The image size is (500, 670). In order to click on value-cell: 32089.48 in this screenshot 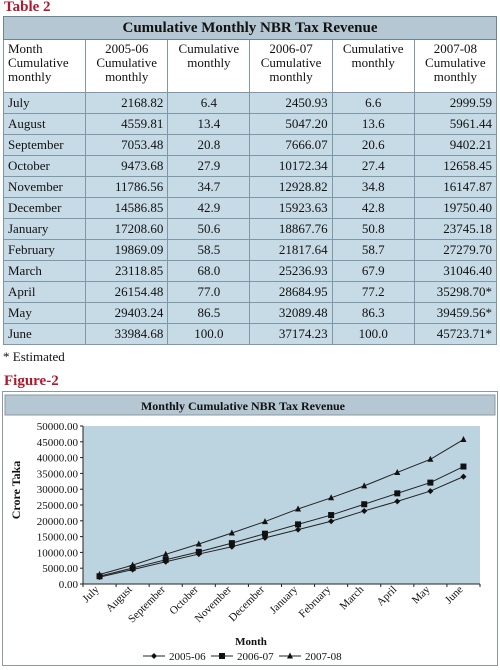, I will do `click(291, 313)`.